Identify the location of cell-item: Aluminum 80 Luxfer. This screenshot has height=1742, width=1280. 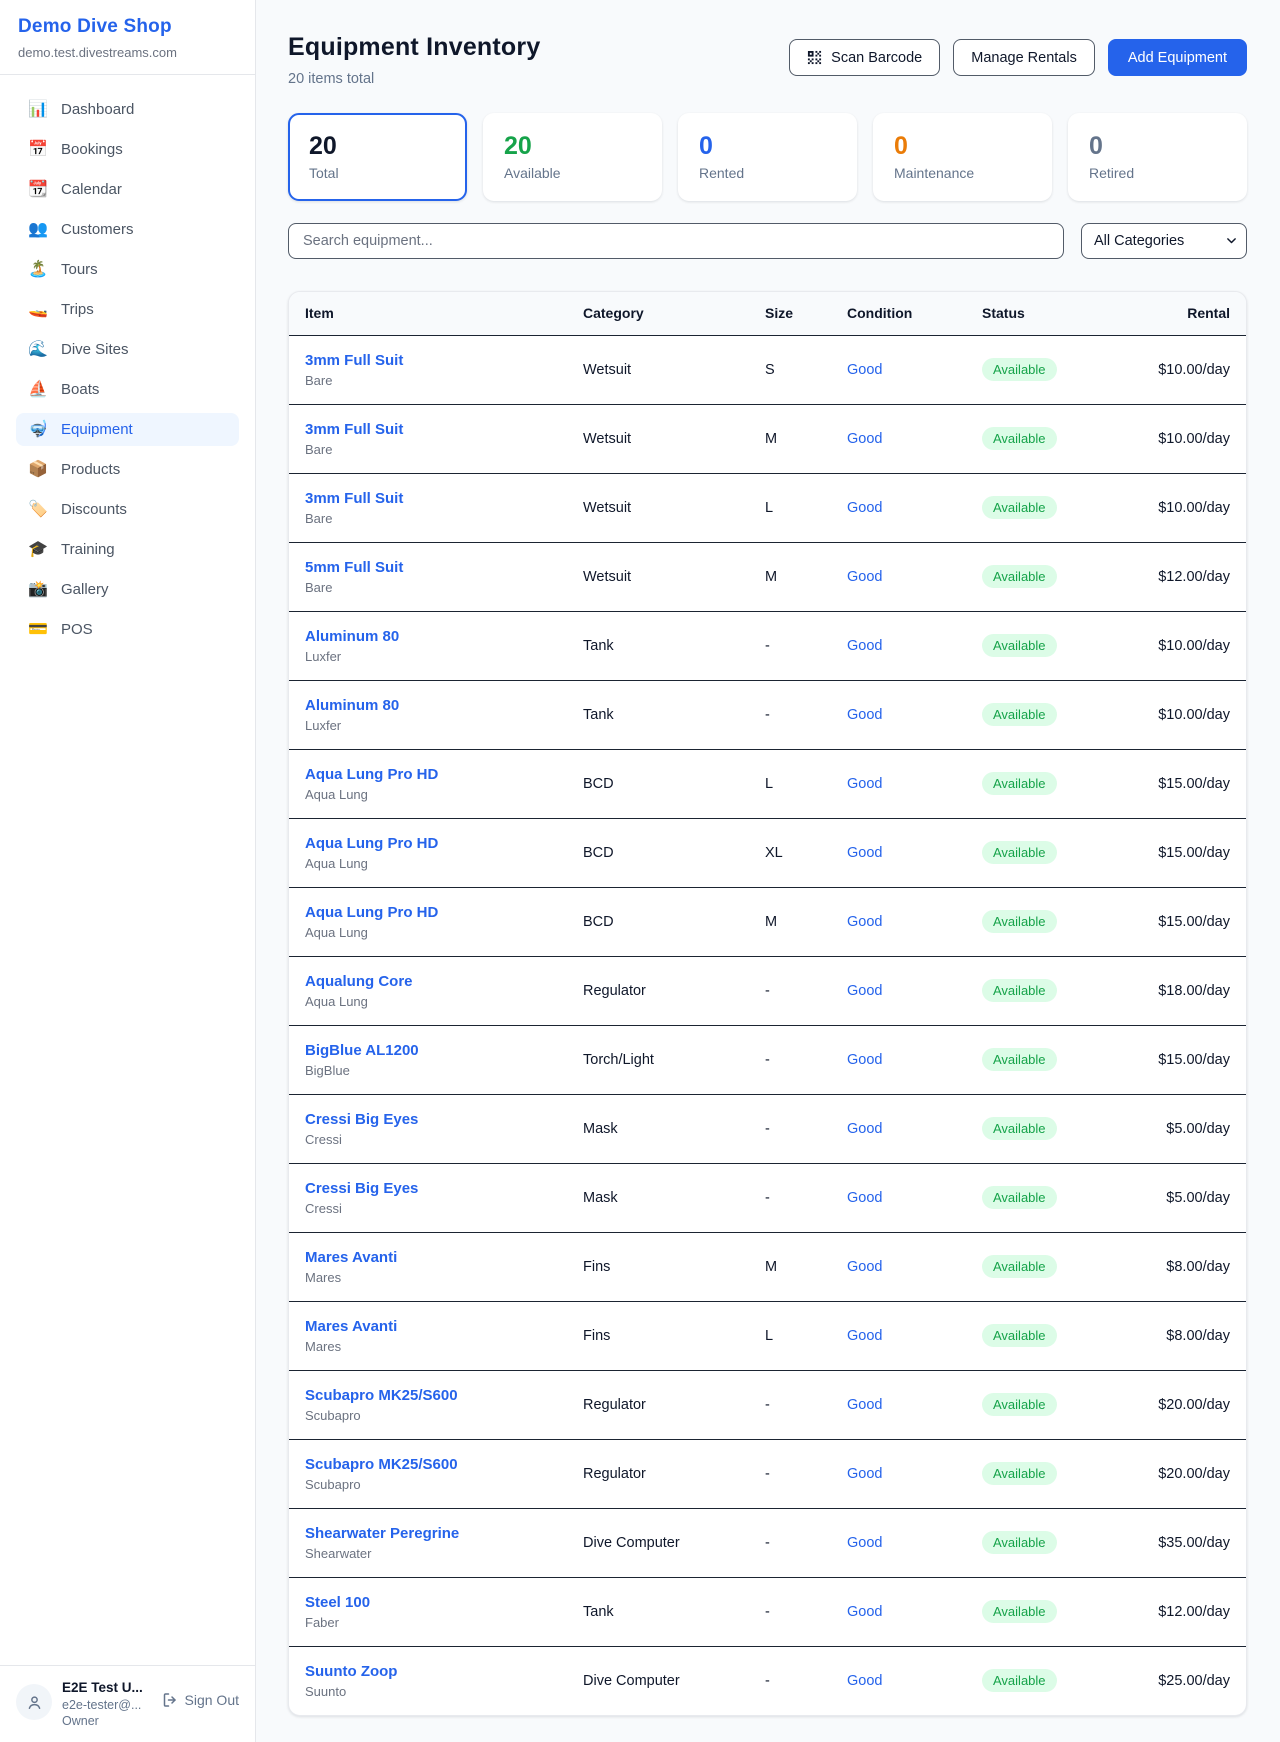
(436, 714).